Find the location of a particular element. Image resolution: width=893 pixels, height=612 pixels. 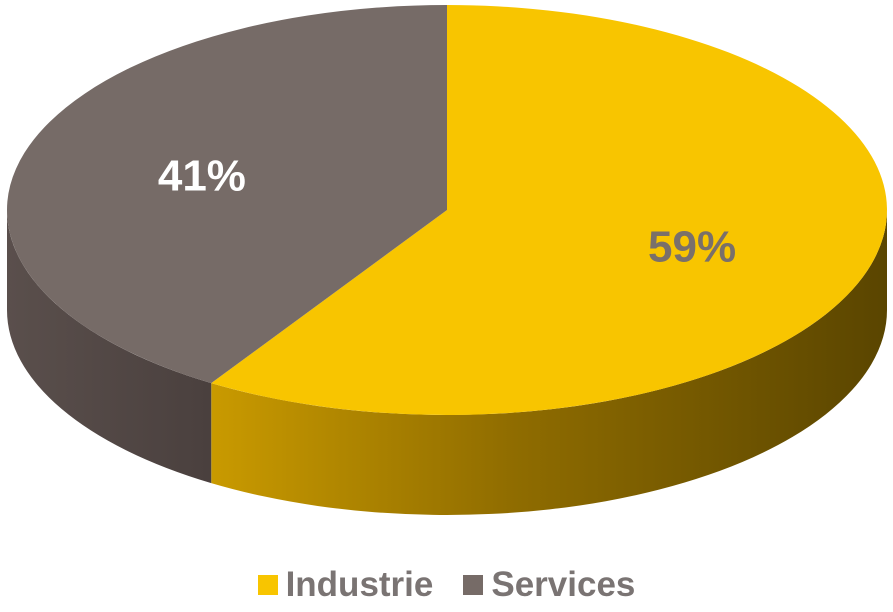

legend-item-industrie: Industrie is located at coordinates (345, 585).